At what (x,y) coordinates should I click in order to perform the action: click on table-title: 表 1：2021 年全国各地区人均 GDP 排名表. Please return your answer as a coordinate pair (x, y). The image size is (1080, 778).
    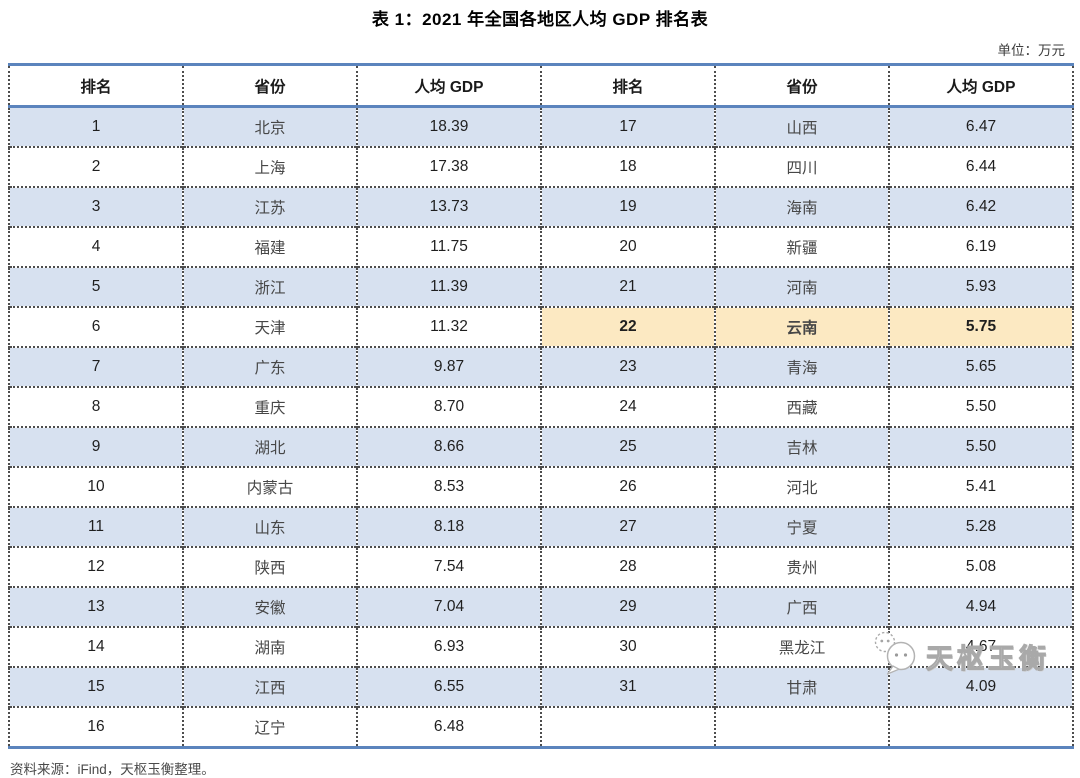
    Looking at the image, I should click on (540, 19).